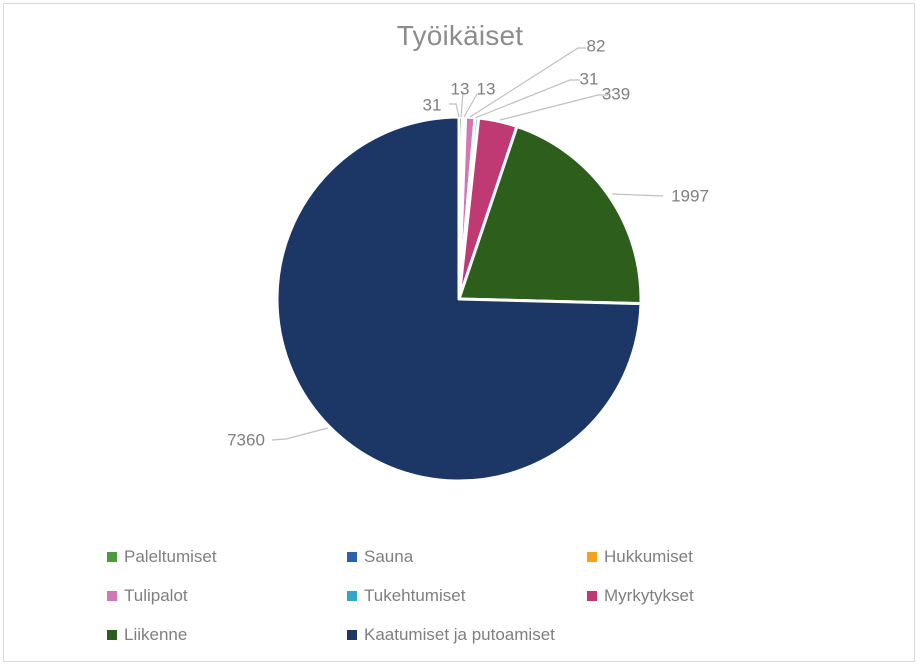 The width and height of the screenshot is (920, 667). I want to click on legend-item: Paleltumiset, so click(162, 557).